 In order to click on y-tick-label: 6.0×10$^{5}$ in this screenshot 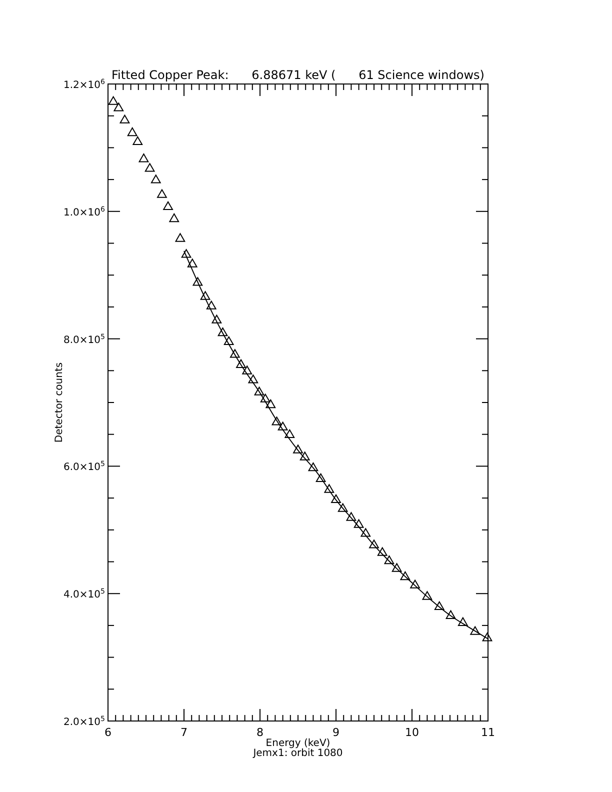, I will do `click(84, 467)`.